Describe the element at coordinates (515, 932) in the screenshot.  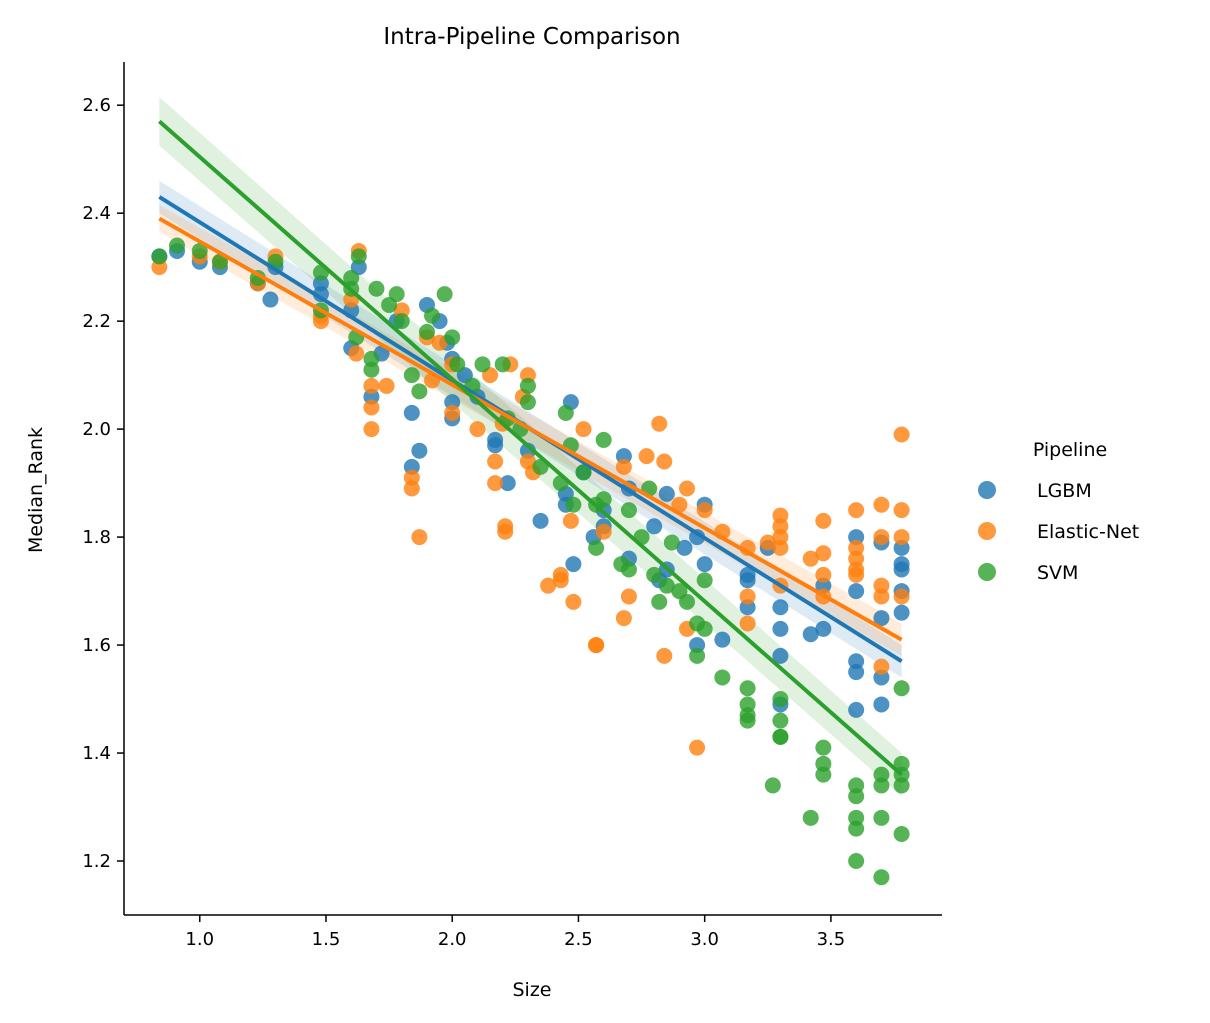
I see `x-axis-ticks: 1.0 1.5 2.0 2.5 3.0 3.5` at that location.